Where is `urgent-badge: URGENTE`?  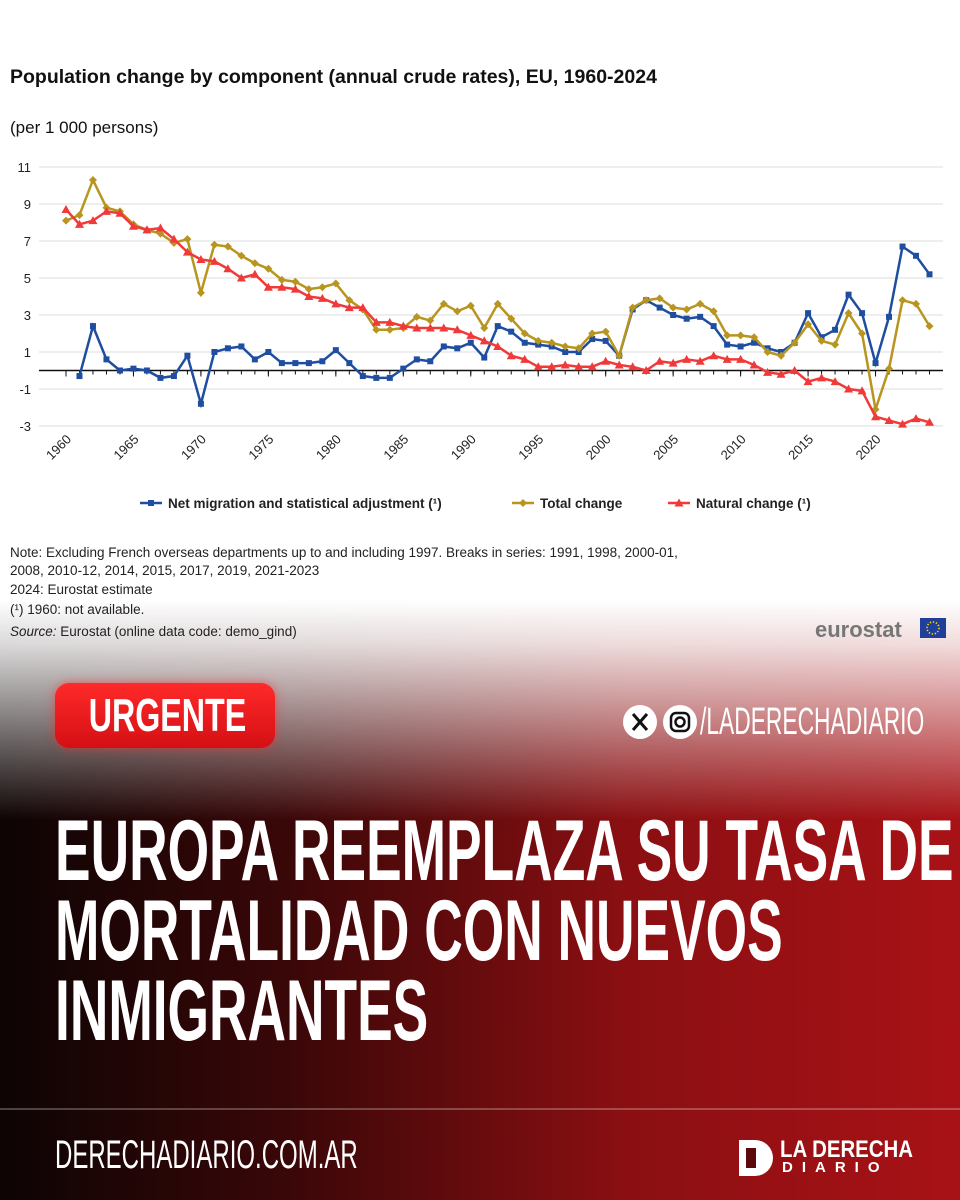
urgent-badge: URGENTE is located at coordinates (165, 715).